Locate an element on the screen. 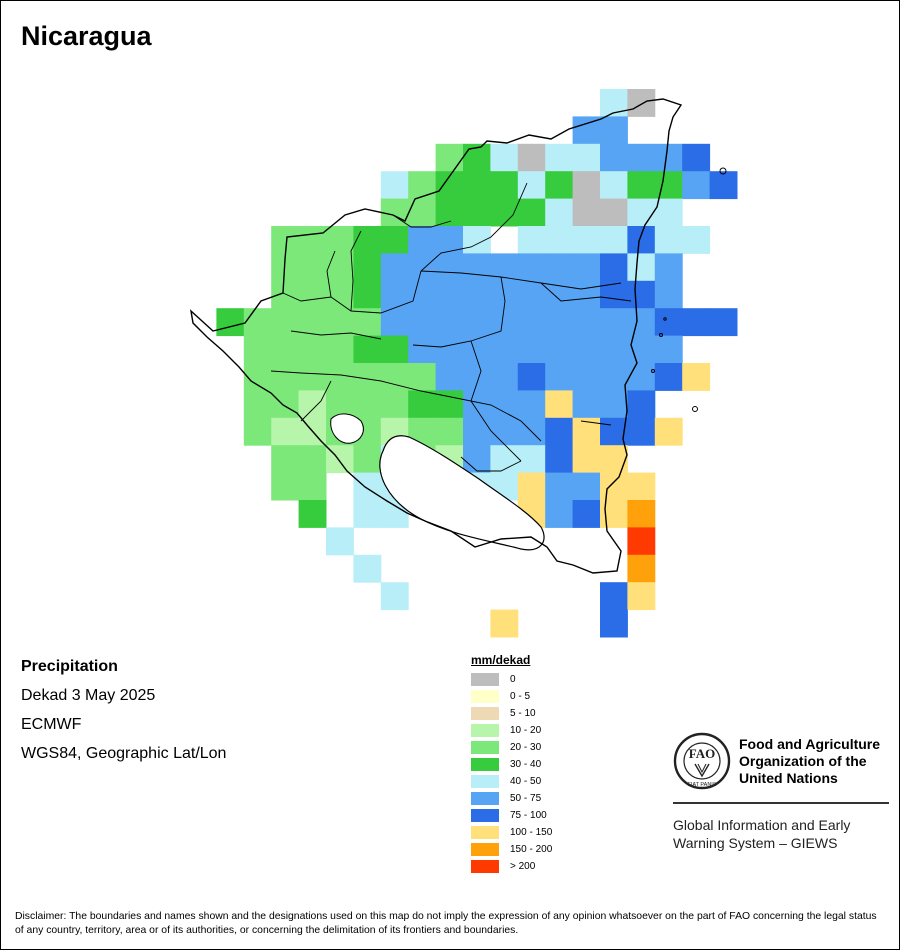  legend-label: 40 - 50 is located at coordinates (526, 781).